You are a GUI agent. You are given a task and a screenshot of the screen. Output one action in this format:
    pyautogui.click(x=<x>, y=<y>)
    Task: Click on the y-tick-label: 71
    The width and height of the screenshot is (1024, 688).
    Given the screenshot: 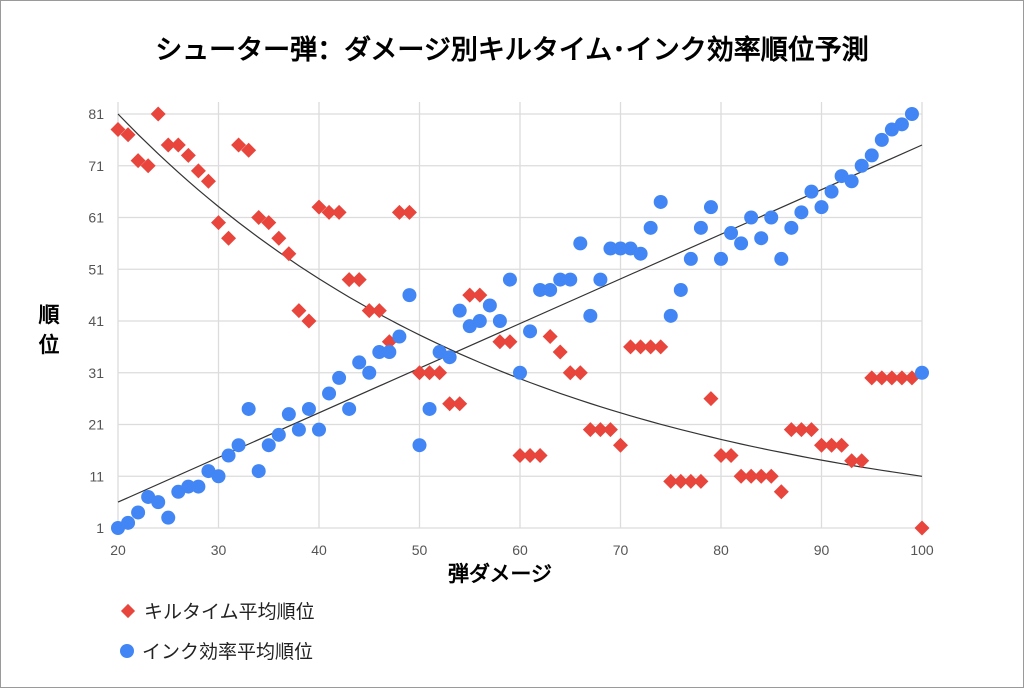 What is the action you would take?
    pyautogui.click(x=96, y=166)
    